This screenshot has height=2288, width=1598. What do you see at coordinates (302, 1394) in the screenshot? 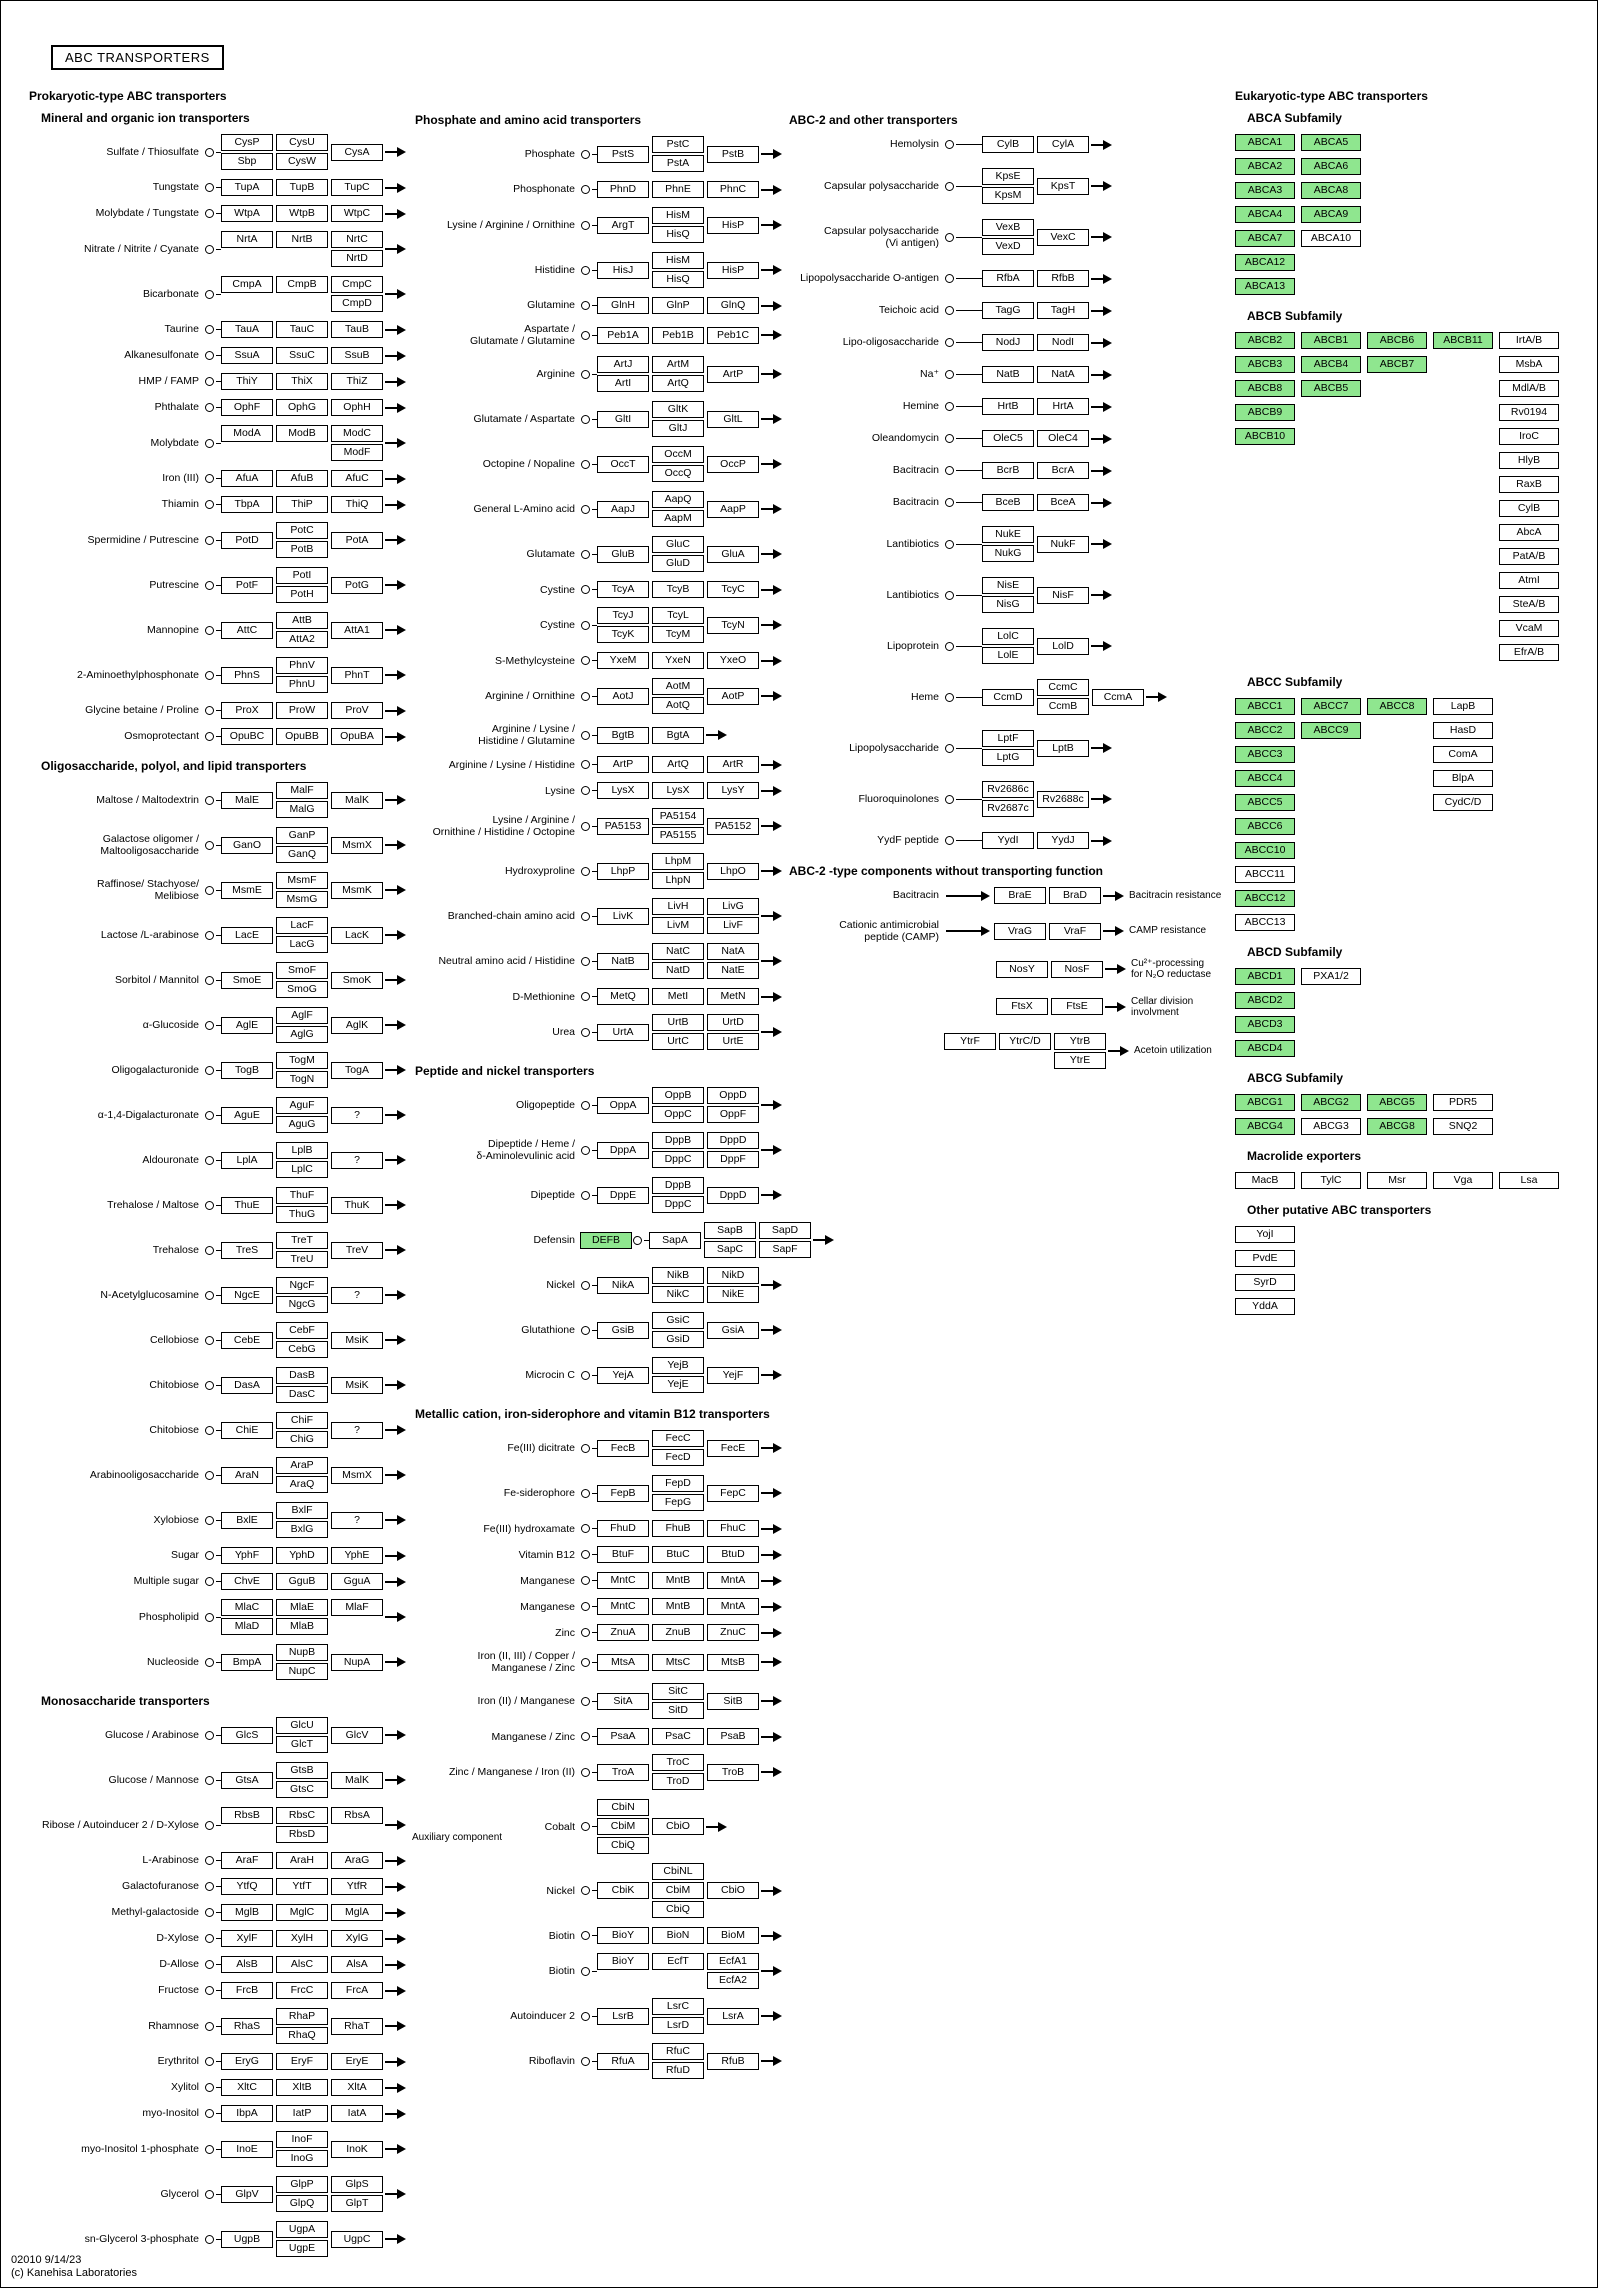
I see `gene-box-dasc: DasC` at bounding box center [302, 1394].